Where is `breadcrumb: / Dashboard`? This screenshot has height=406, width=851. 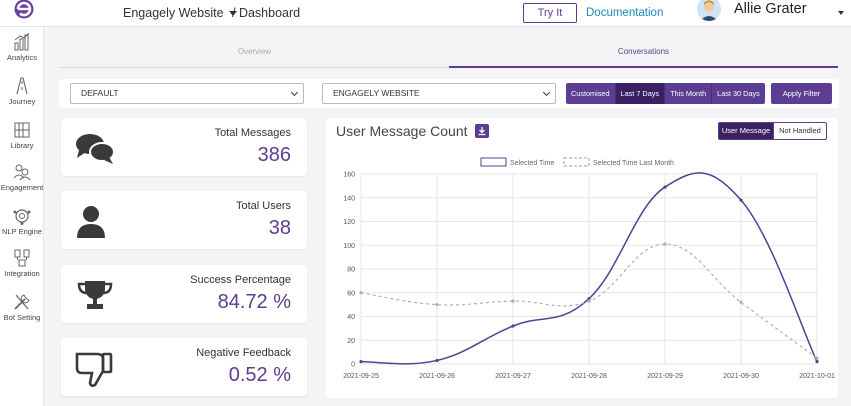 breadcrumb: / Dashboard is located at coordinates (266, 13).